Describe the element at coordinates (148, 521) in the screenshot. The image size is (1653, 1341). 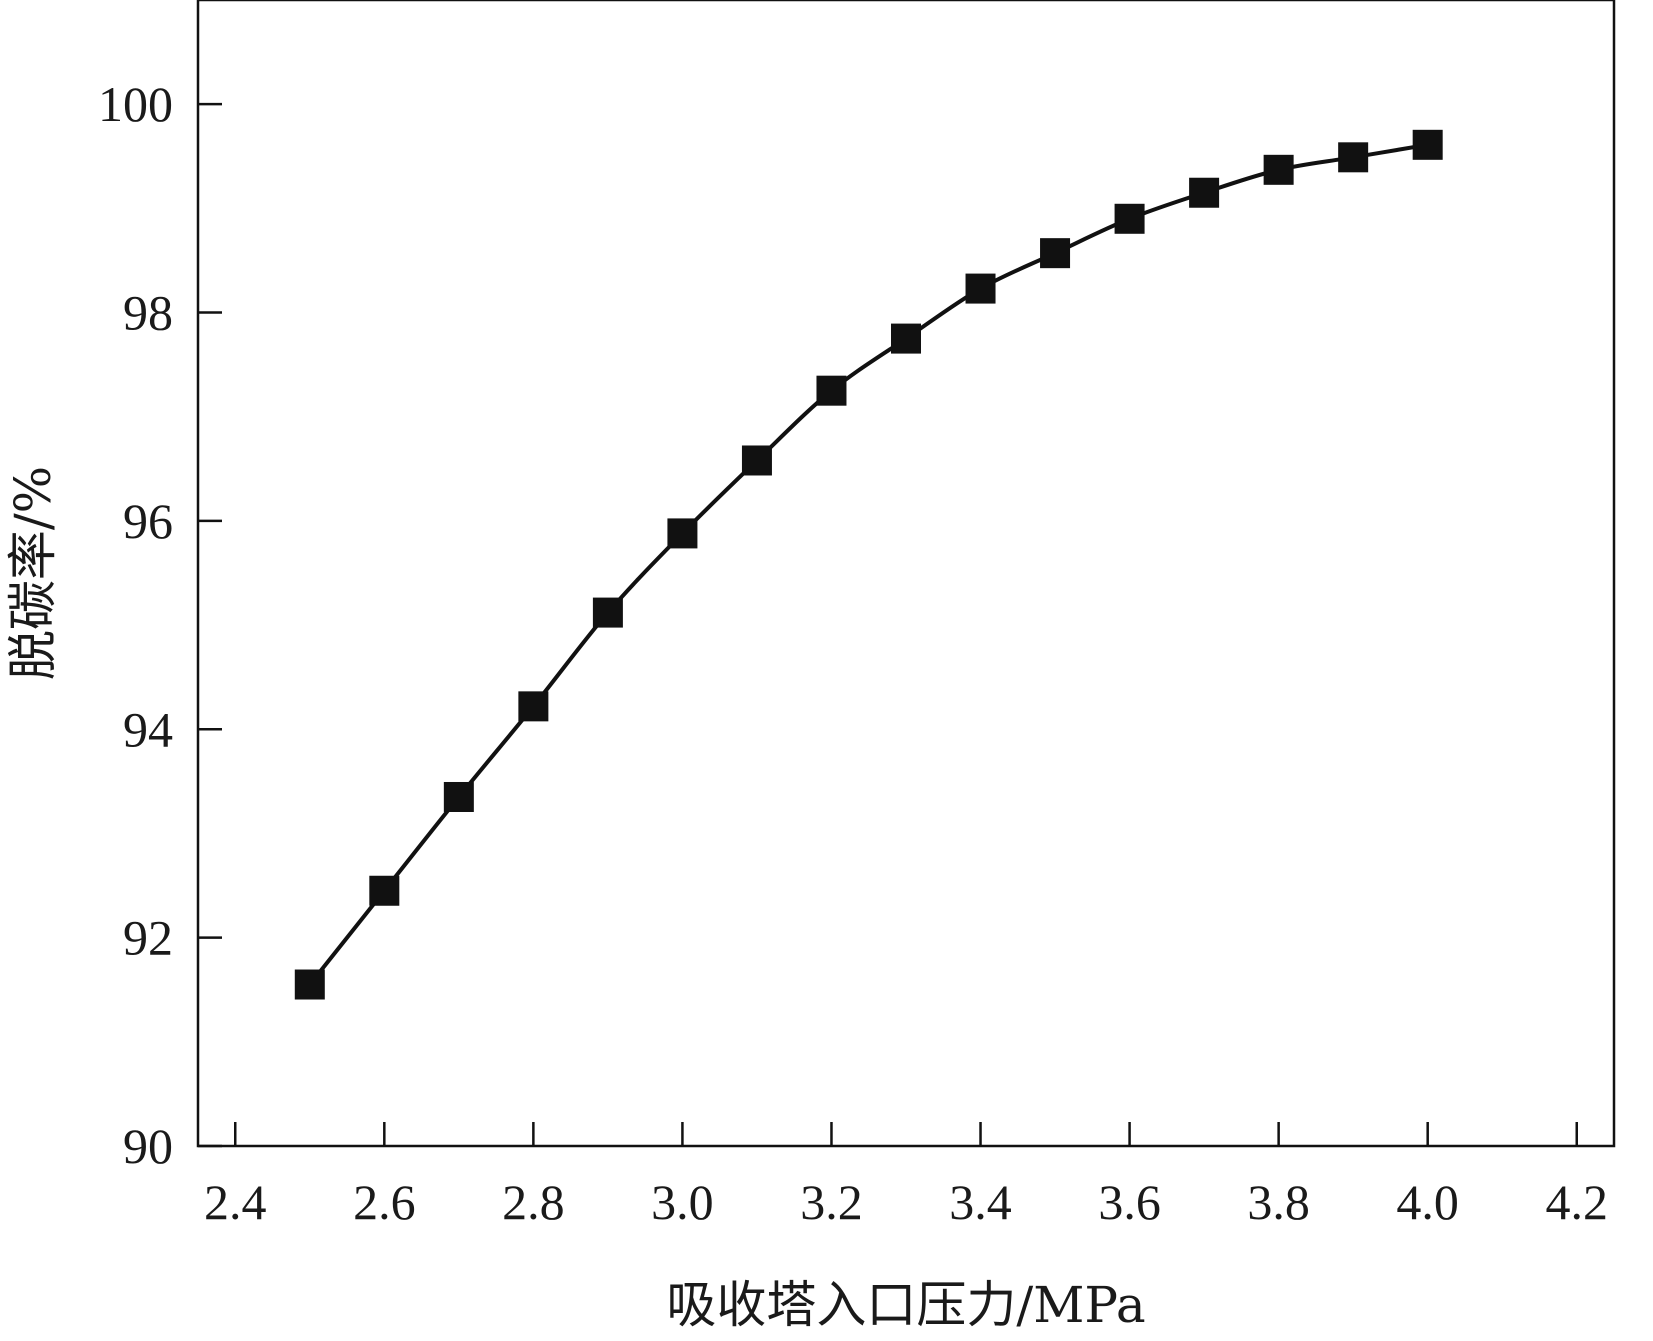
I see `y-tick-label: 96` at that location.